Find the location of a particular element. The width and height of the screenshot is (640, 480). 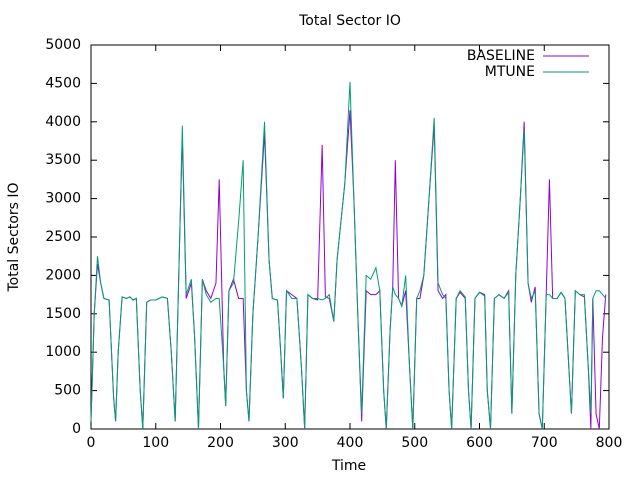

x-tick-label: 700 is located at coordinates (544, 443).